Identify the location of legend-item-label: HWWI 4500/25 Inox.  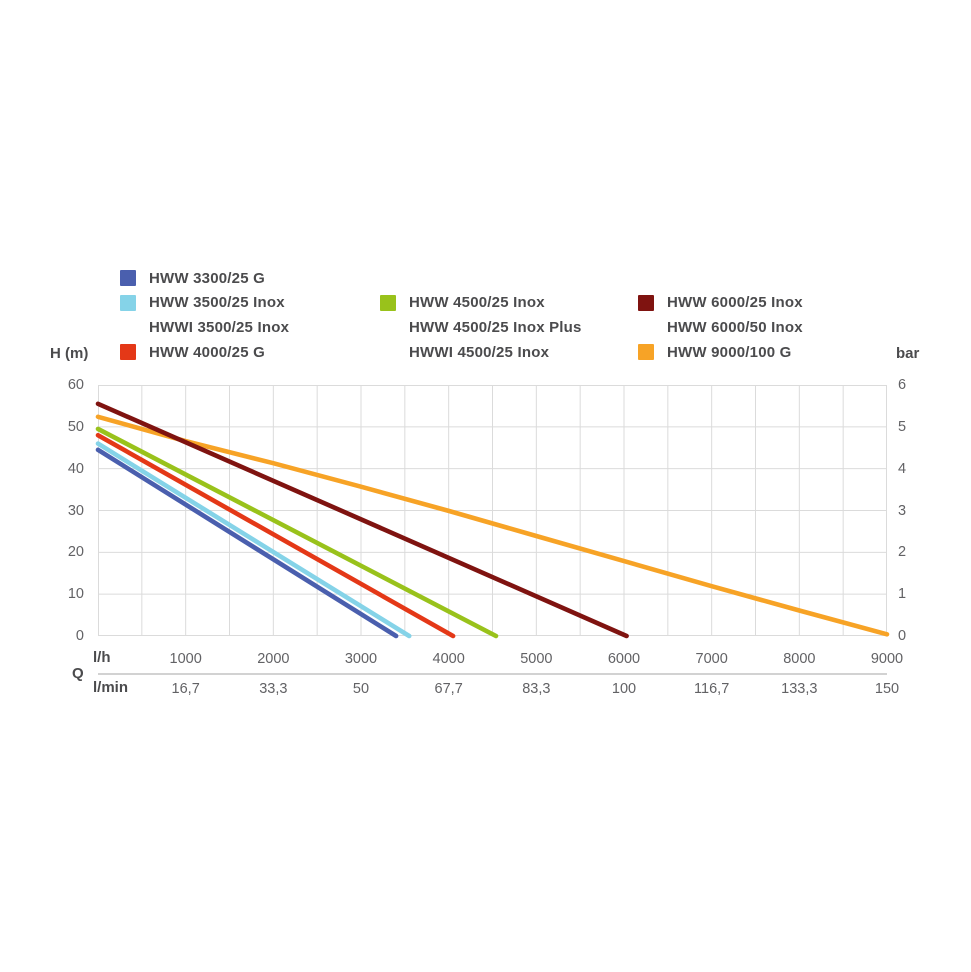
(479, 352).